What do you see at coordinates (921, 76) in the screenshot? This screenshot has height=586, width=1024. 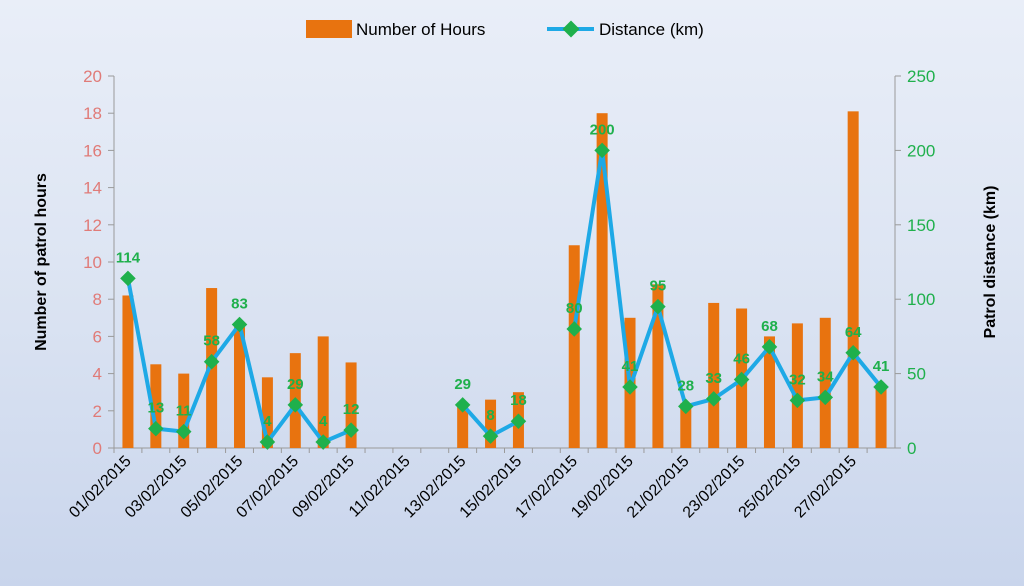 I see `y-right-tick-label: 250` at bounding box center [921, 76].